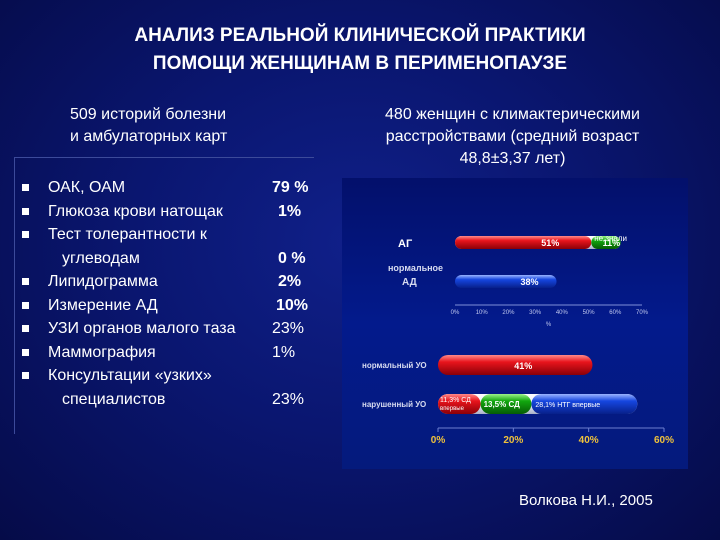 This screenshot has height=540, width=720. Describe the element at coordinates (149, 136) in the screenshot. I see `left-header-line-2: и амбулаторных карт` at that location.